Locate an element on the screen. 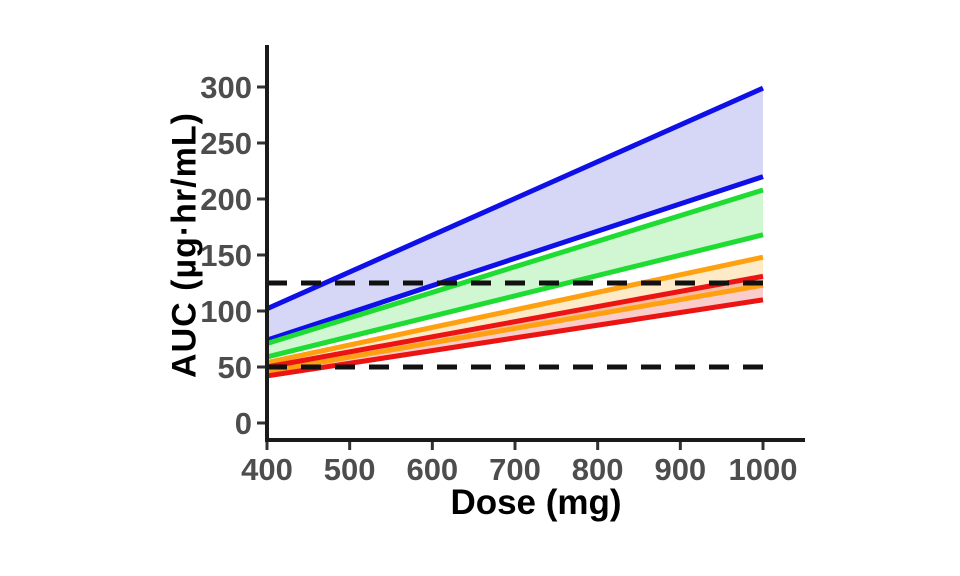 Image resolution: width=960 pixels, height=576 pixels. x-tick-label-800: 800 is located at coordinates (598, 469).